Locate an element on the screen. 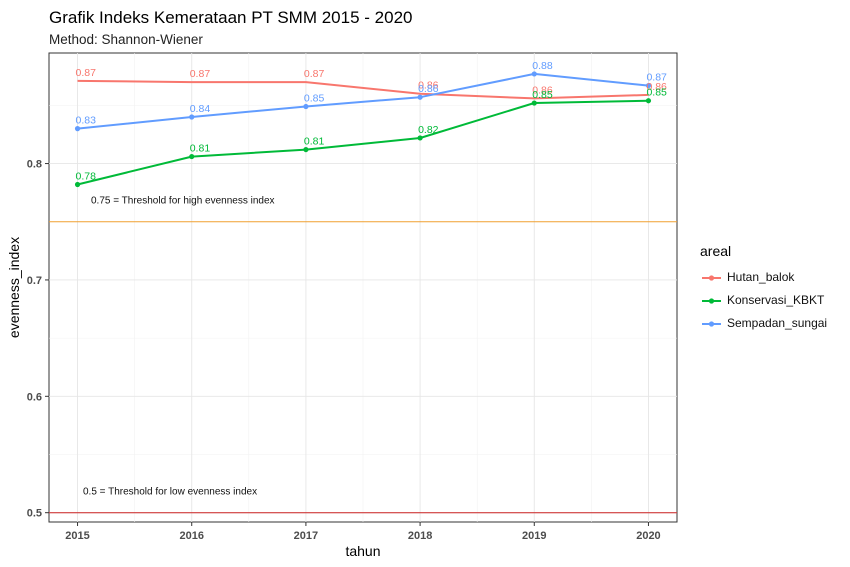 This screenshot has height=567, width=850. x-tick-label: 2016 is located at coordinates (191, 536).